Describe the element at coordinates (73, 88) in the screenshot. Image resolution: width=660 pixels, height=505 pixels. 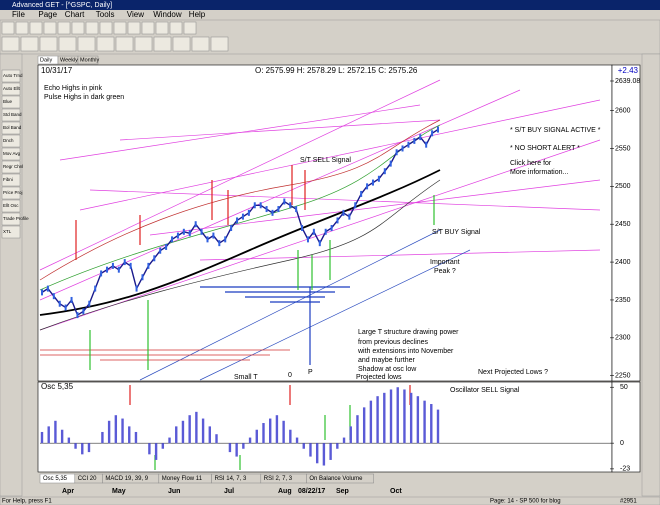
I see `annotation: Echo Highs in pink` at that location.